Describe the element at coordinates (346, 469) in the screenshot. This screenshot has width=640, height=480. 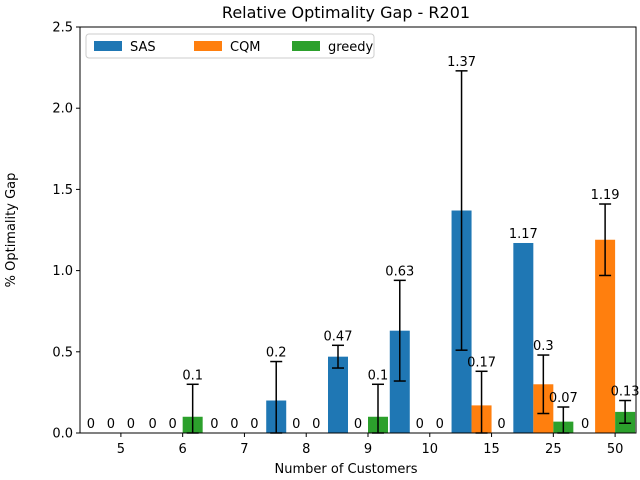
I see `x-axis-title: Number of Customers` at that location.